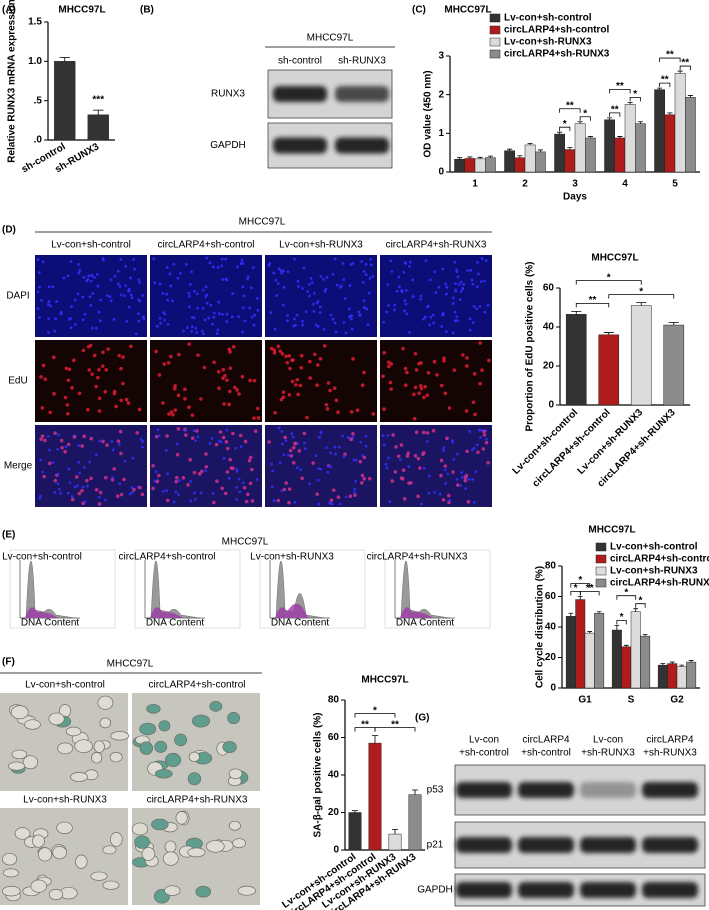  Describe the element at coordinates (206, 245) in the screenshot. I see `column-label: circLARP4+sh-control` at that location.